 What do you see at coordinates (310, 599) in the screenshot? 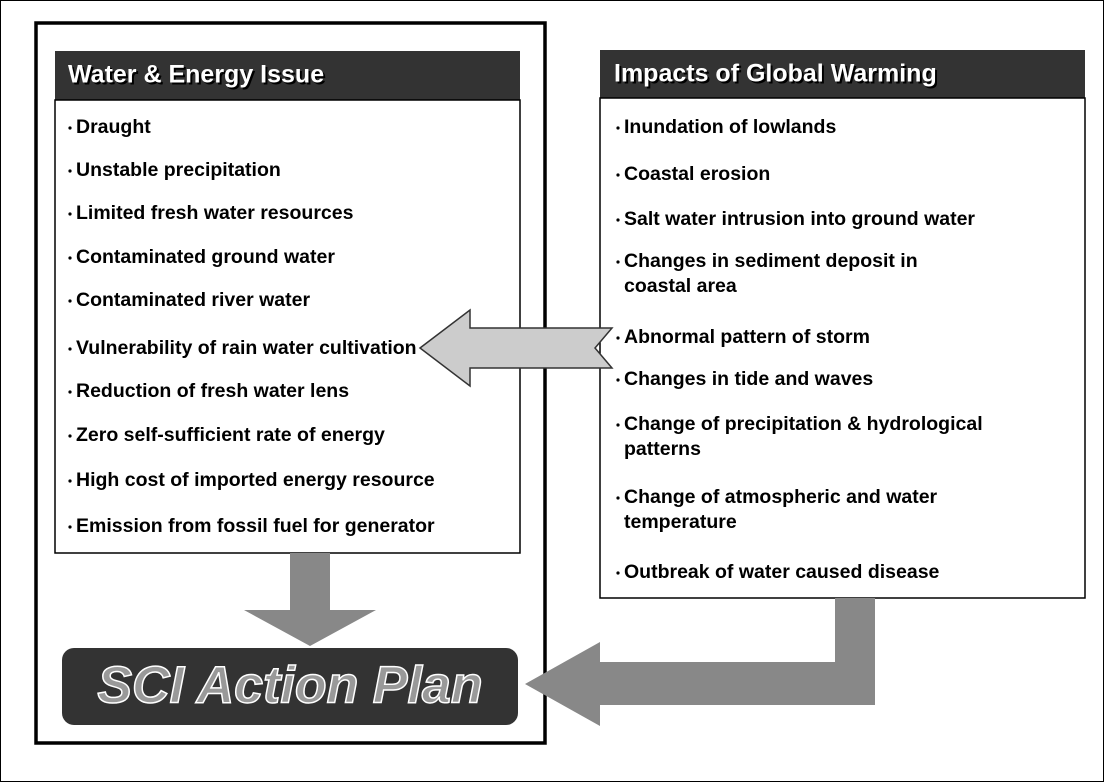
I see `arrow-down` at bounding box center [310, 599].